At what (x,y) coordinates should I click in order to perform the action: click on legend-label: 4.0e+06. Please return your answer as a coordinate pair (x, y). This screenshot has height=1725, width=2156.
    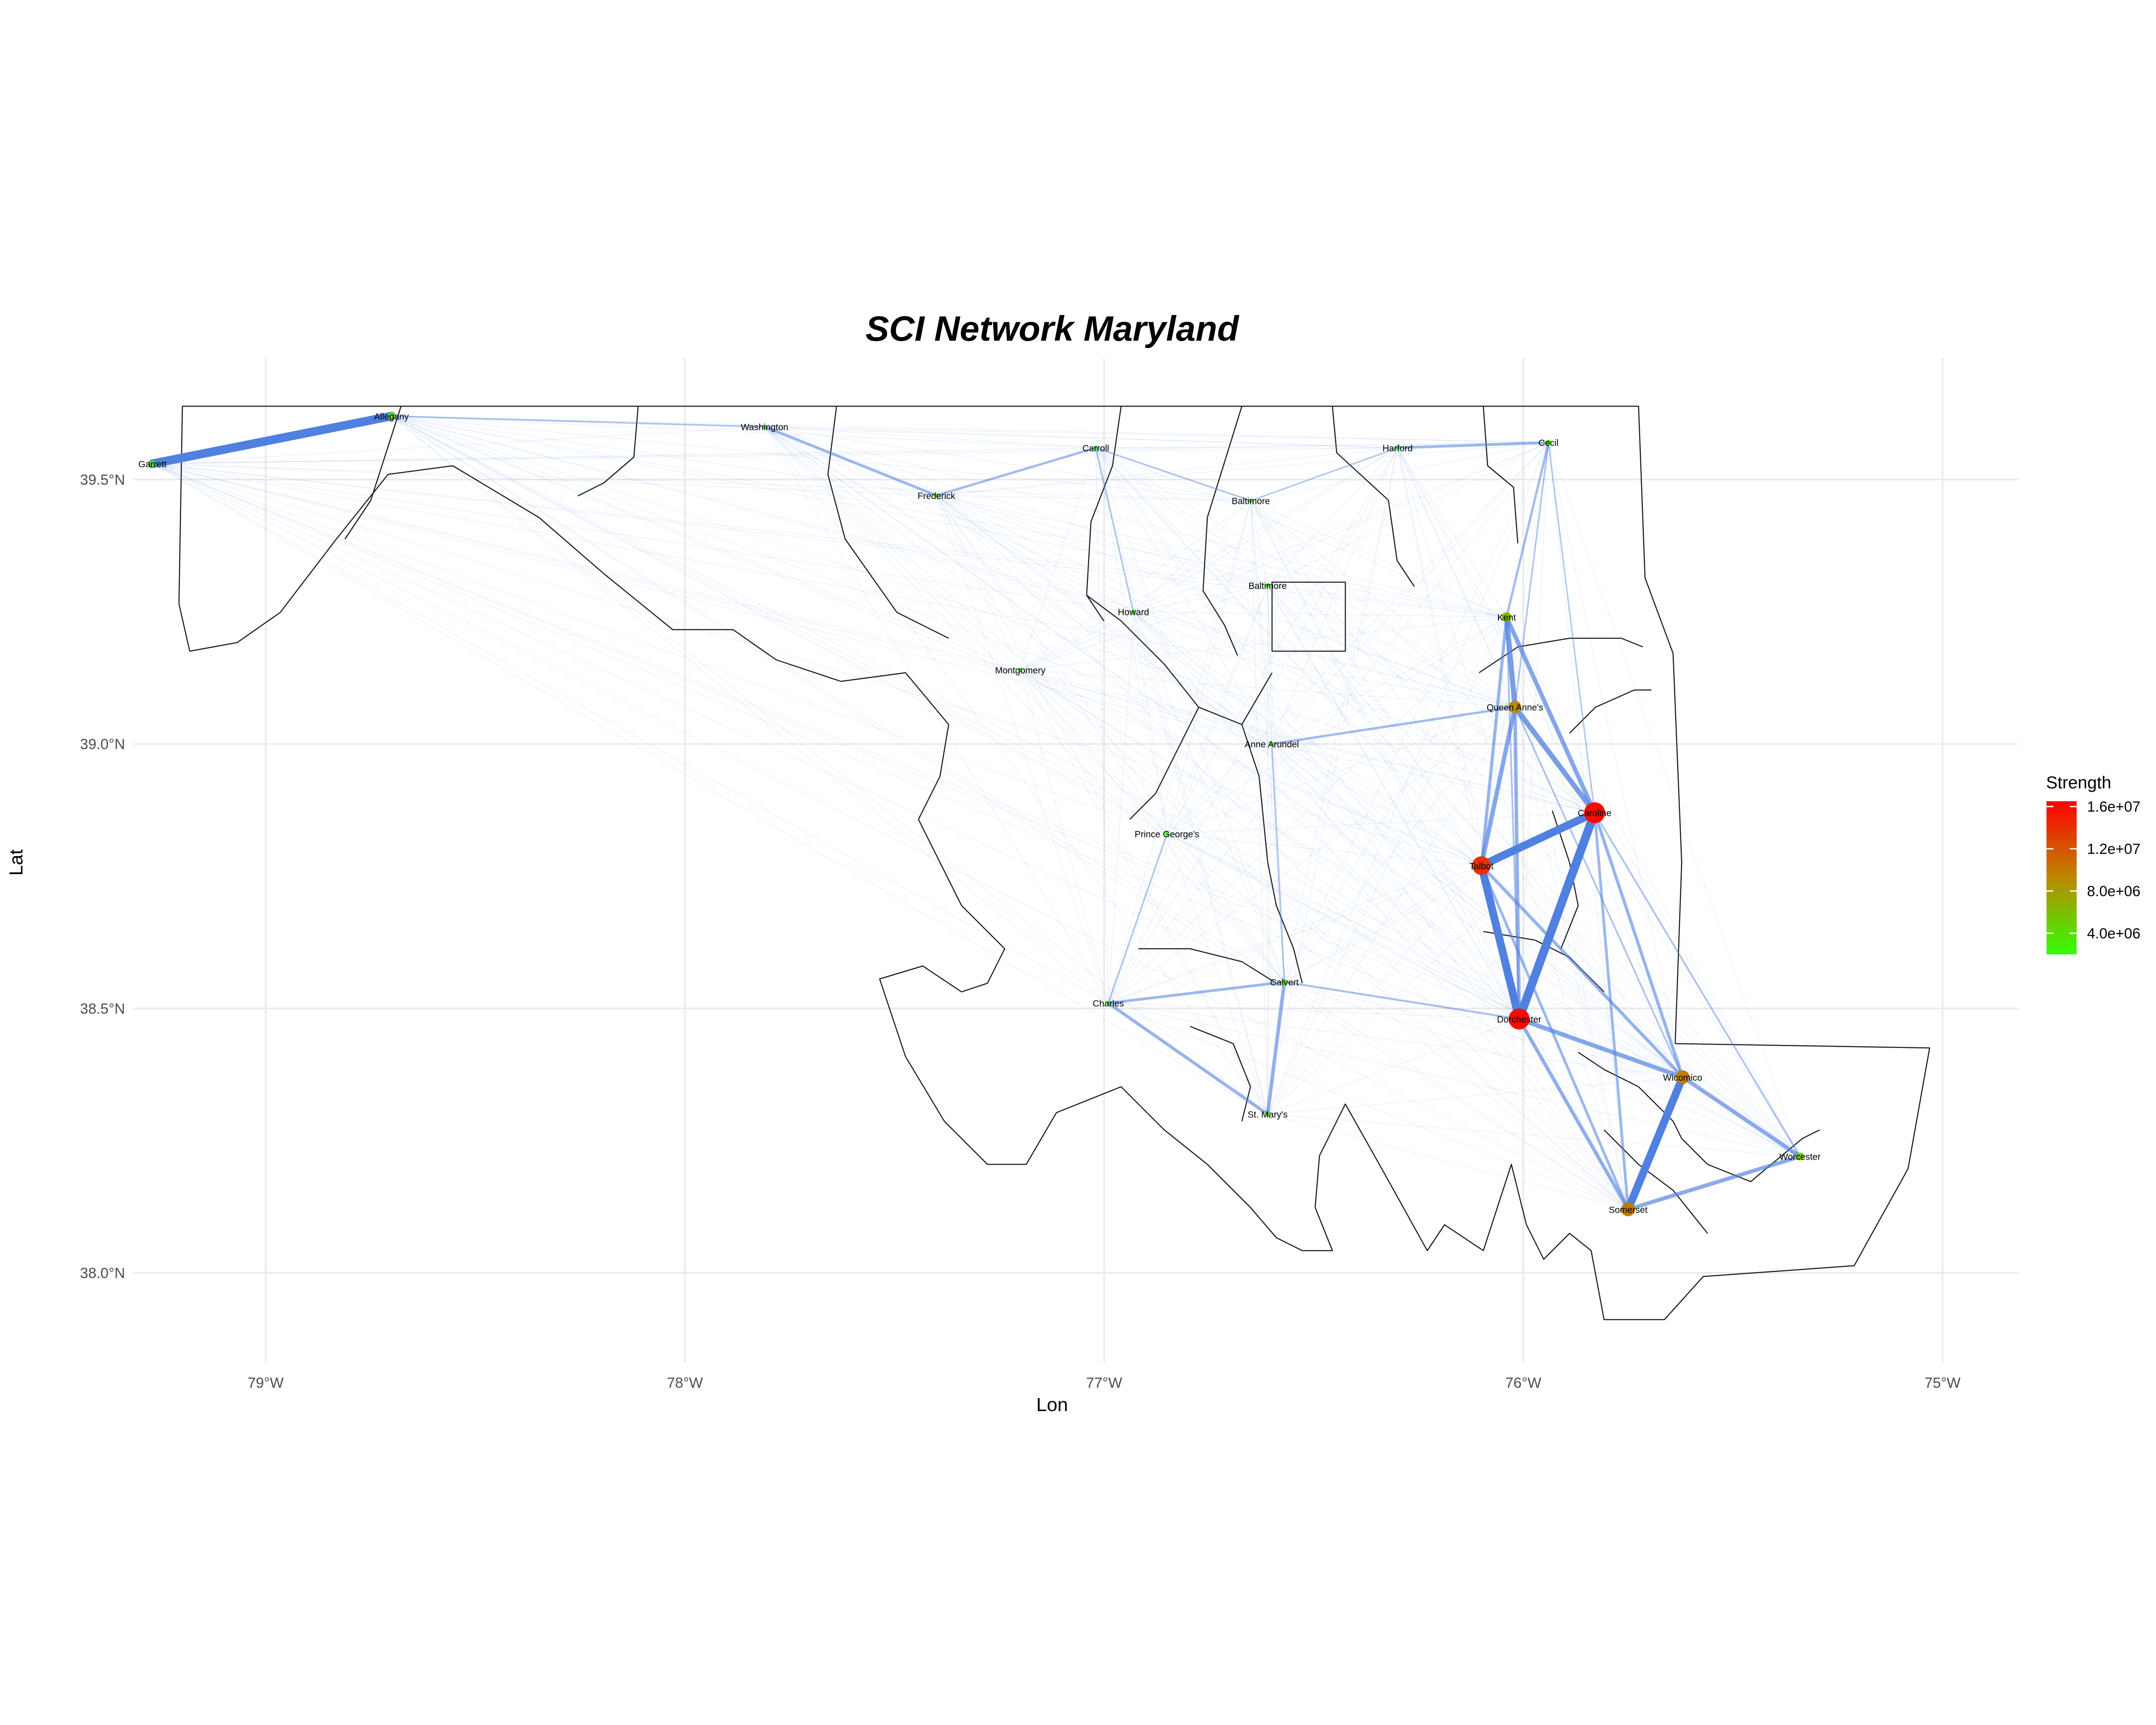
    Looking at the image, I should click on (2113, 934).